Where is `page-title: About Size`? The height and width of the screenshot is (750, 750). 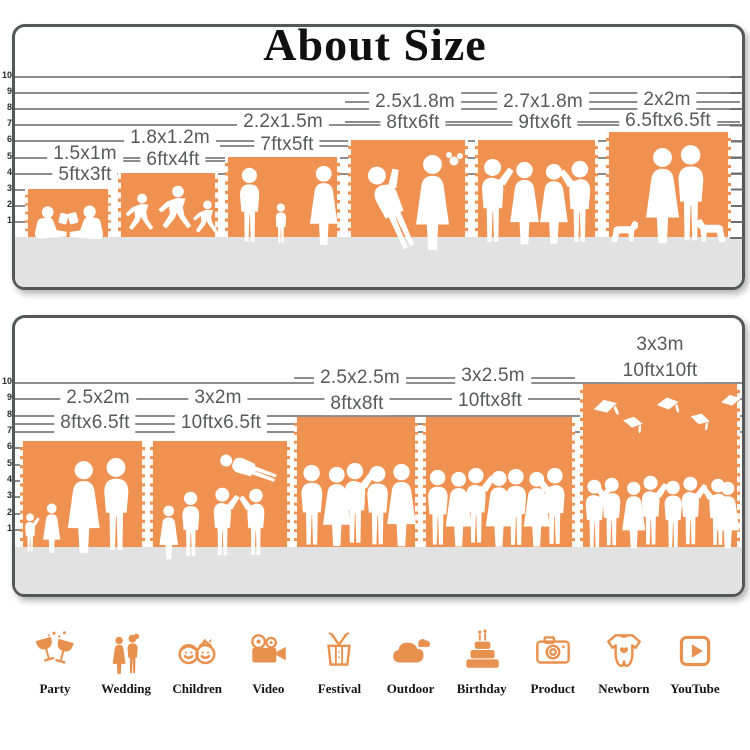
page-title: About Size is located at coordinates (375, 44).